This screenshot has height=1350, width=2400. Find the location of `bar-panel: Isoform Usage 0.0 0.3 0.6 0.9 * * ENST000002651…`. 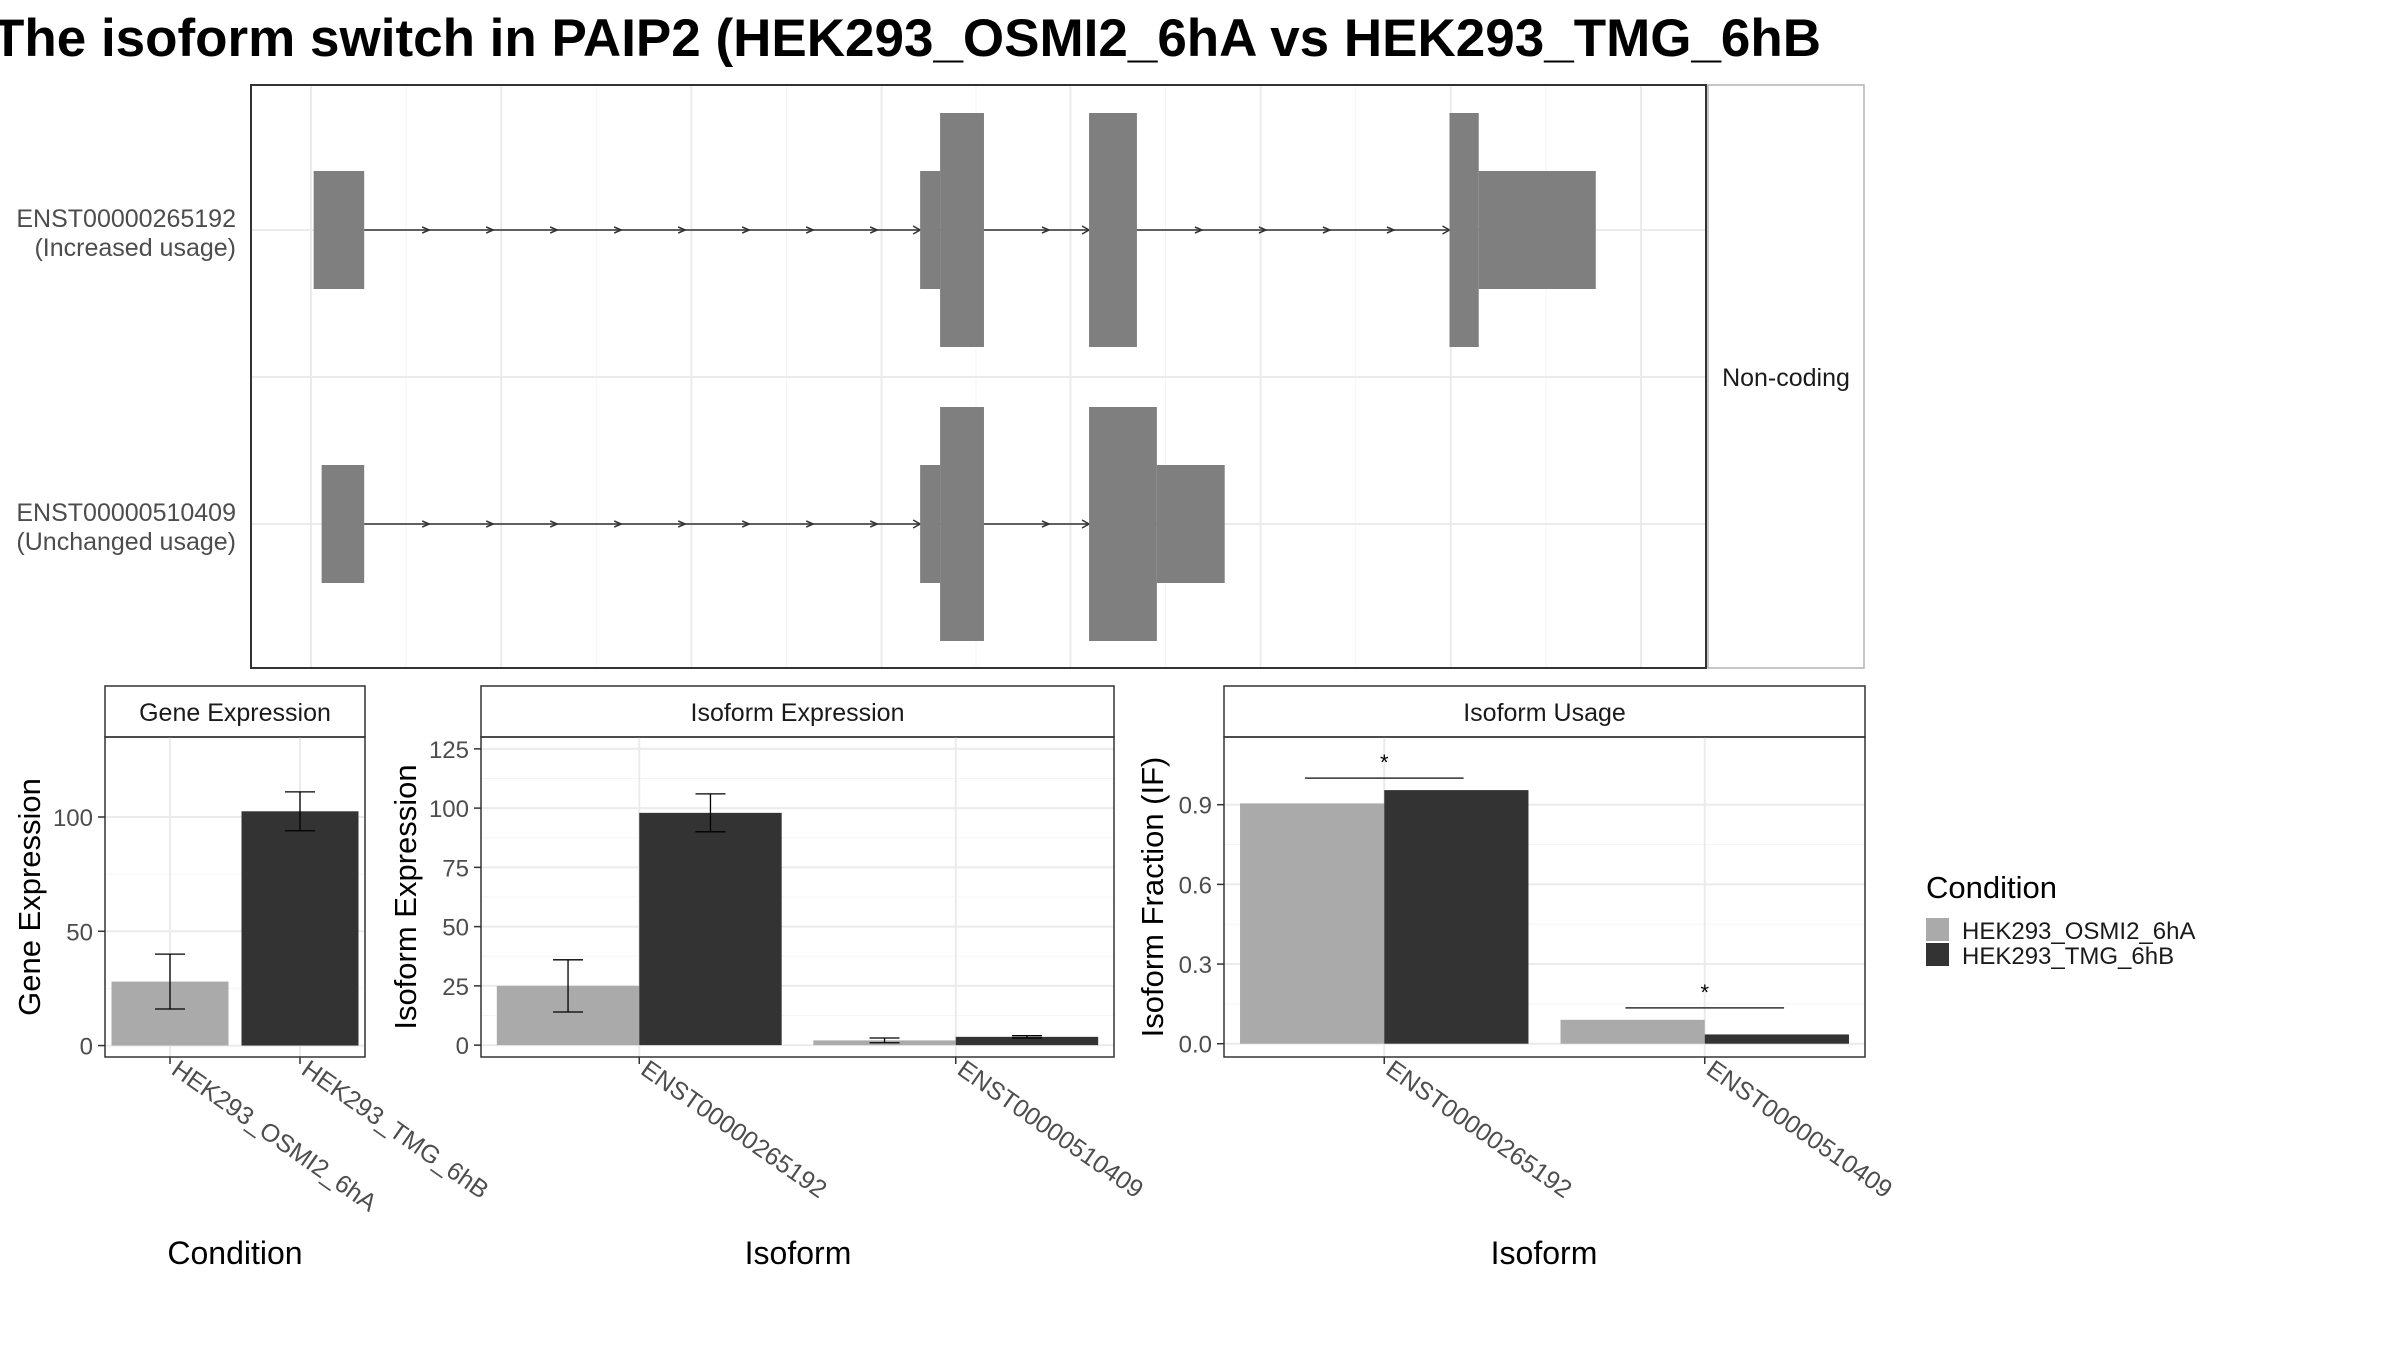

bar-panel: Isoform Usage 0.0 0.3 0.6 0.9 * * ENST000002651… is located at coordinates (1516, 978).